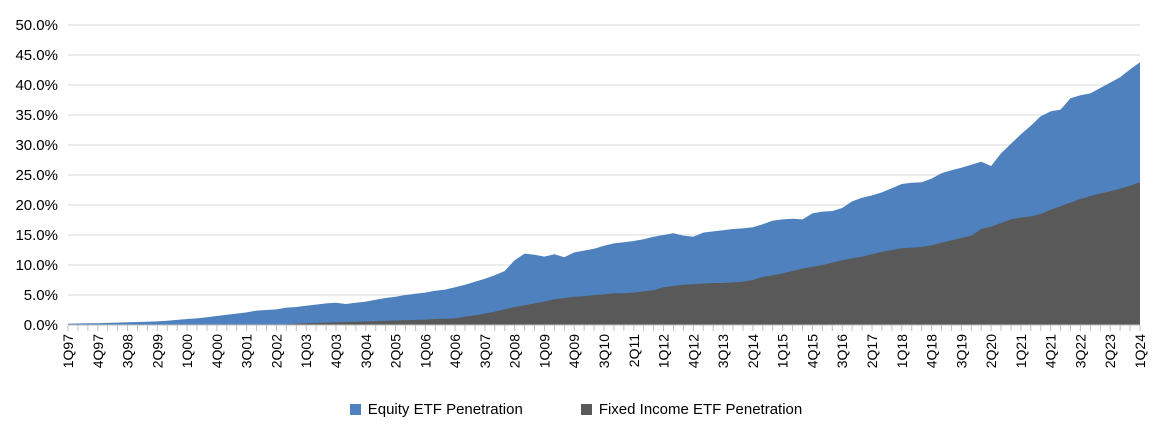 The image size is (1152, 447). I want to click on x-axis-tick-label: 2Q14, so click(753, 351).